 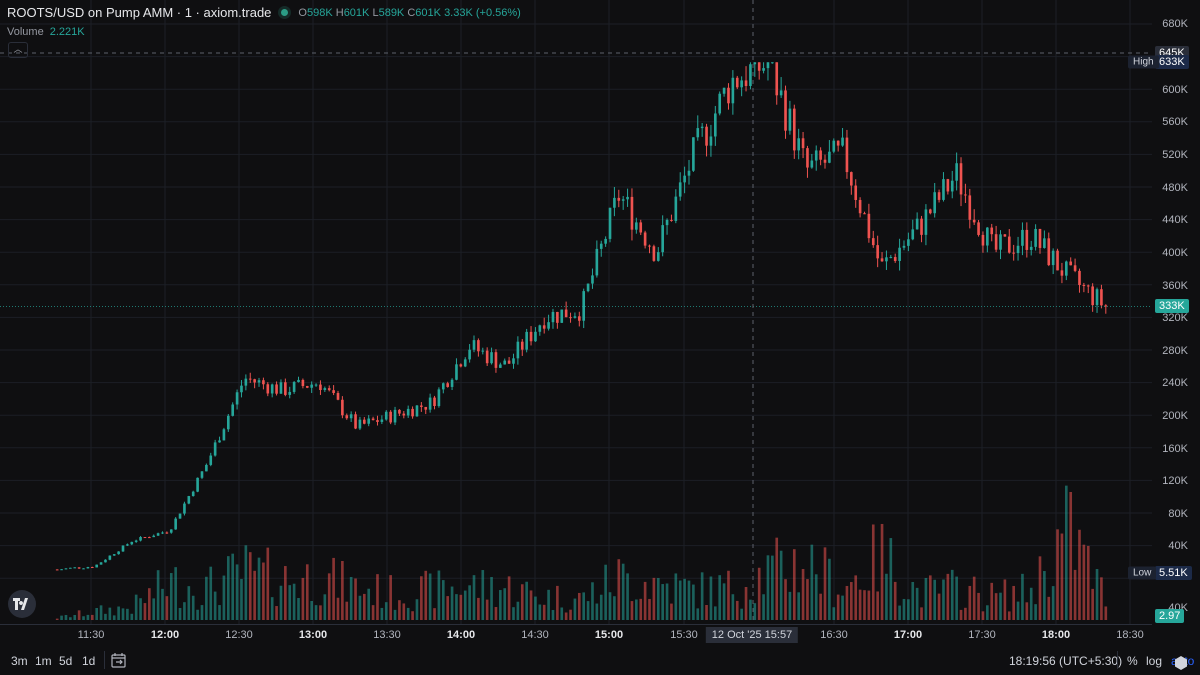 What do you see at coordinates (609, 635) in the screenshot?
I see `time-tick-label: 15:00` at bounding box center [609, 635].